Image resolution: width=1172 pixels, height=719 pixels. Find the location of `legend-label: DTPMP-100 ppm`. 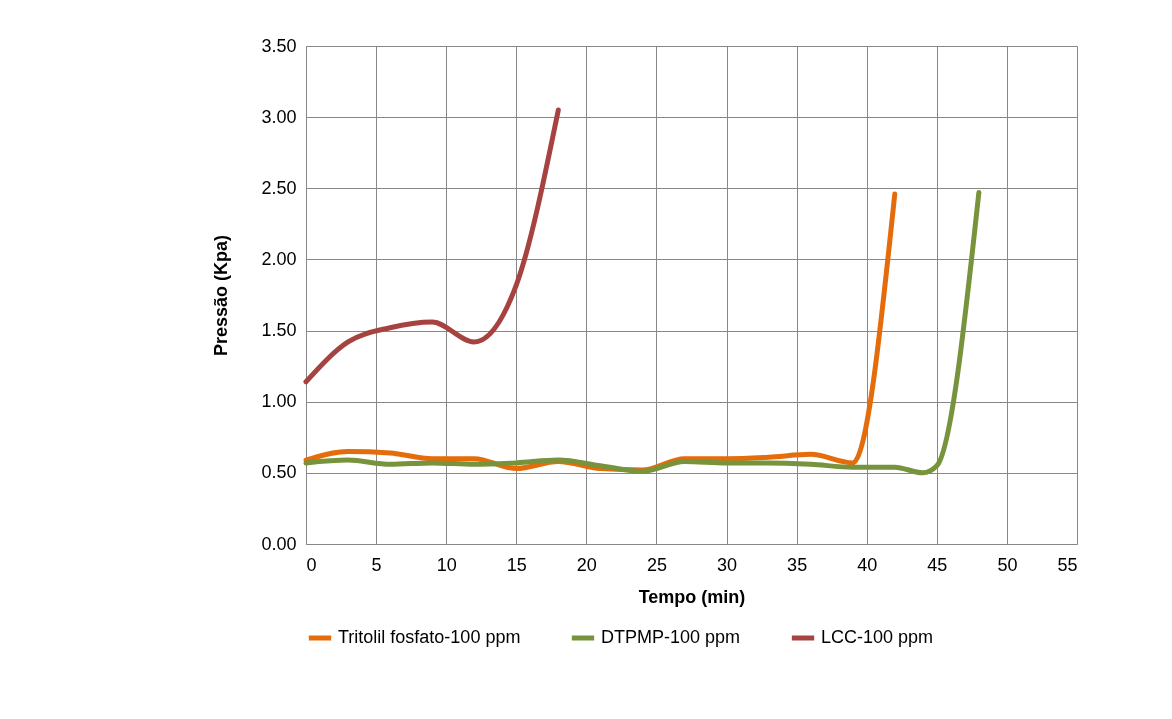

legend-label: DTPMP-100 ppm is located at coordinates (671, 637).